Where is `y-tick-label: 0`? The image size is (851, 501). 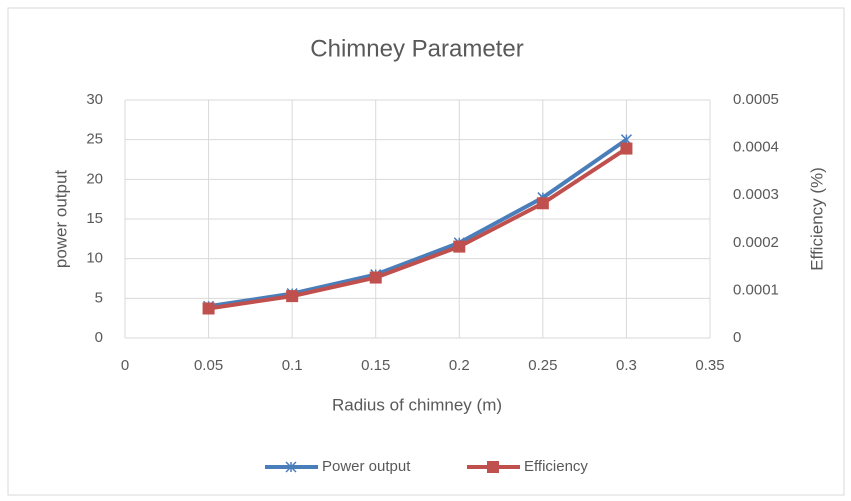 y-tick-label: 0 is located at coordinates (99, 337).